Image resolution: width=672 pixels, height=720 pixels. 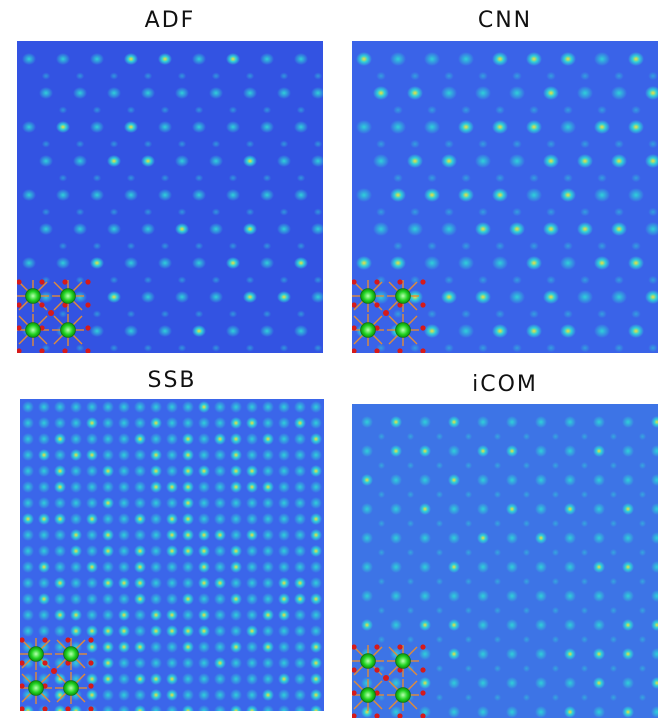 I want to click on crystal-structure-inset, so click(x=389, y=681).